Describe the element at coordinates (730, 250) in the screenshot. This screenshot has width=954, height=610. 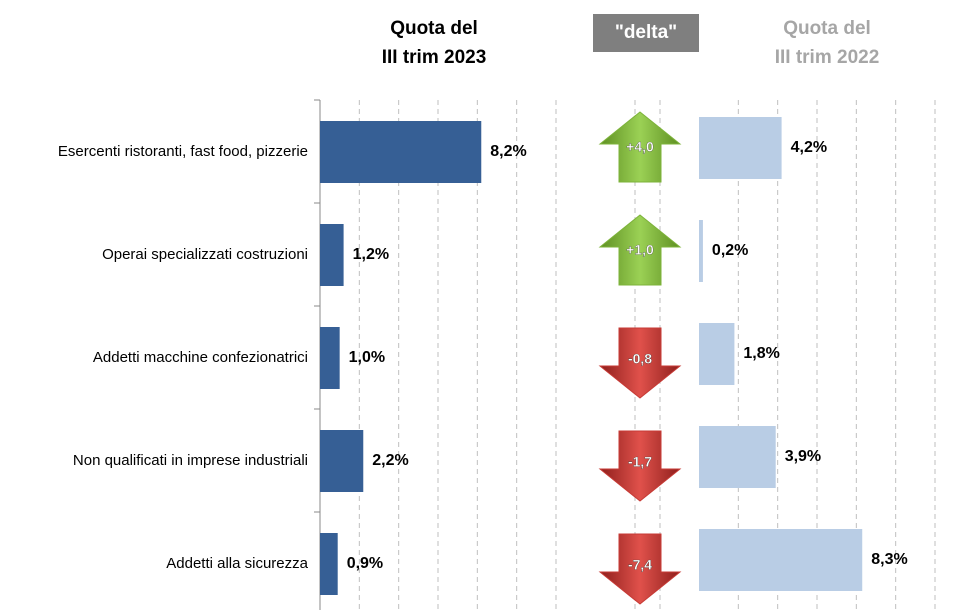
I see `value-label: 0,2%` at that location.